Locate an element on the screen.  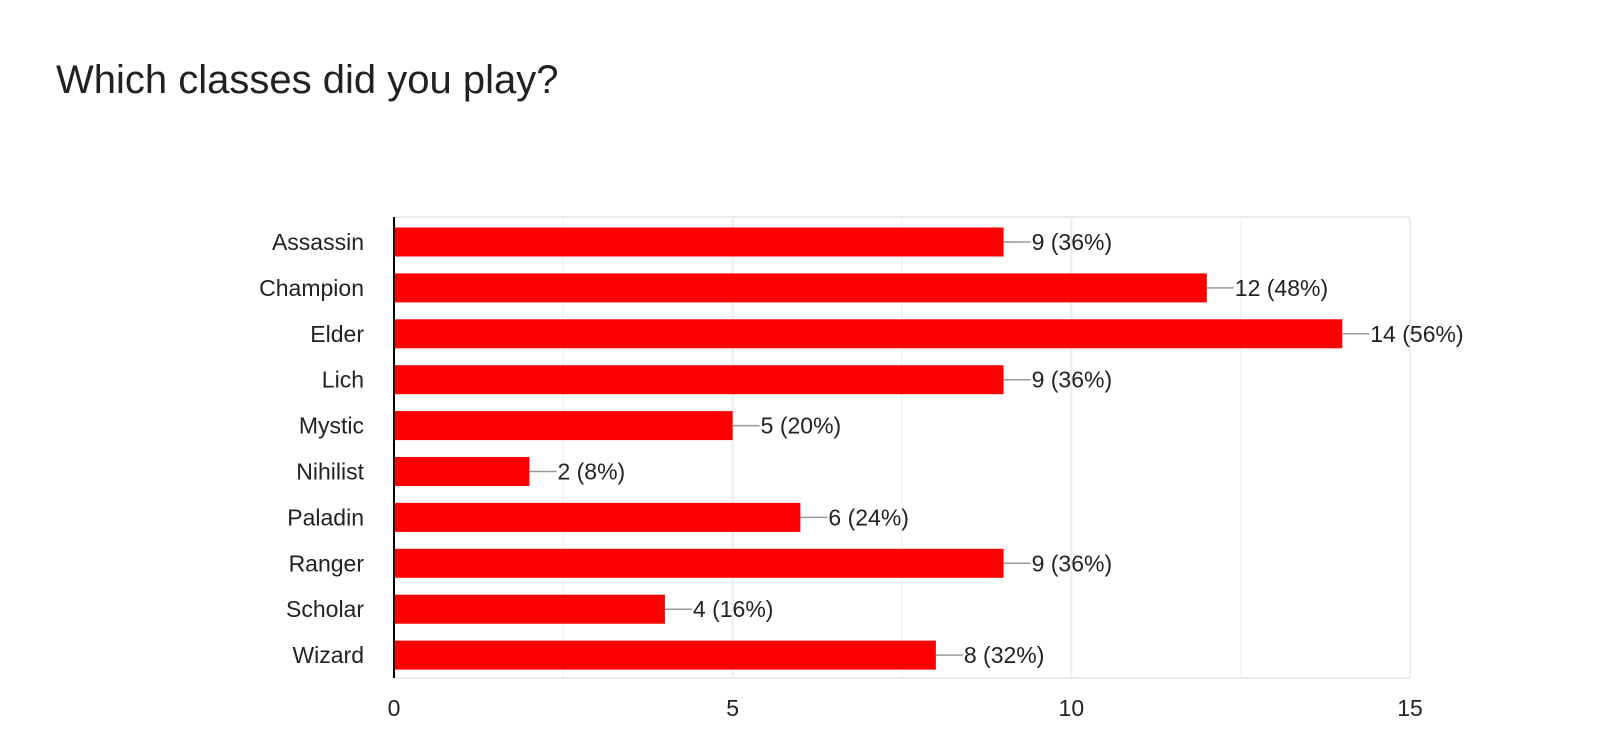
data-label: 6 (24%) is located at coordinates (868, 517).